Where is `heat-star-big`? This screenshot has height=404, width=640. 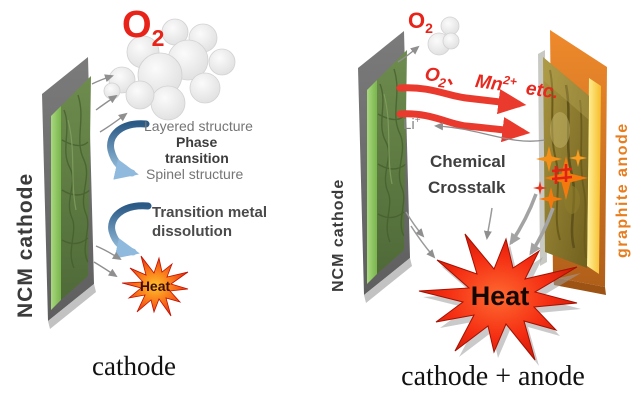
heat-star-big is located at coordinates (499, 299).